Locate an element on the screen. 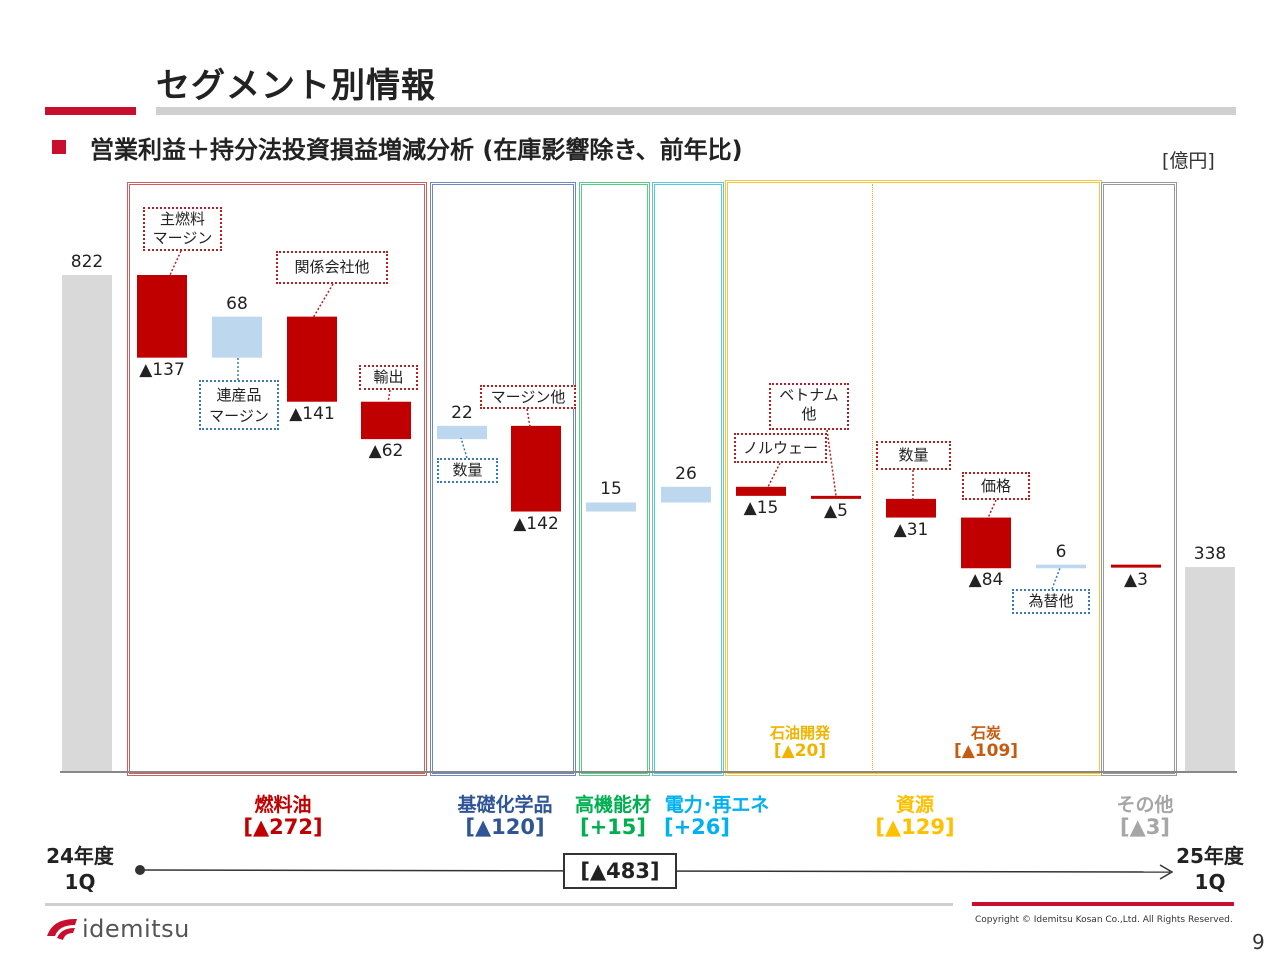  segment-value-basic-chem: [▲120] is located at coordinates (505, 827).